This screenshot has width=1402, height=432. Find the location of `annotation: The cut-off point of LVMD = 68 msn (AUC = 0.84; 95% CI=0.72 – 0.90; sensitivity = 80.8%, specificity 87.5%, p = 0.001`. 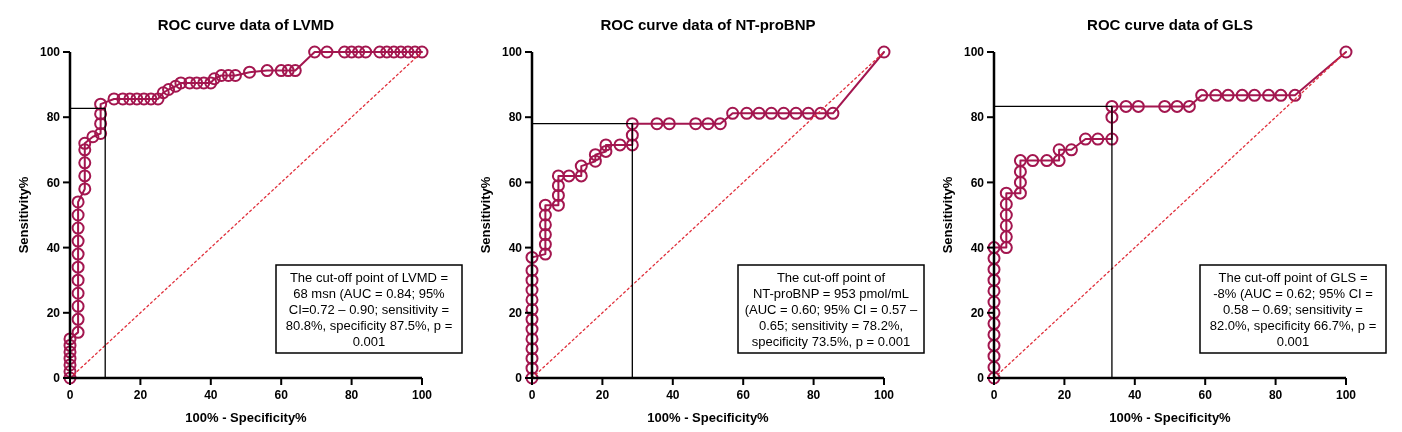

annotation: The cut-off point of LVMD = 68 msn (AUC = 0.84; 95% CI=0.72 – 0.90; sensitivity = 80.8%, specificity 87.5%, p = 0.001 is located at coordinates (369, 309).